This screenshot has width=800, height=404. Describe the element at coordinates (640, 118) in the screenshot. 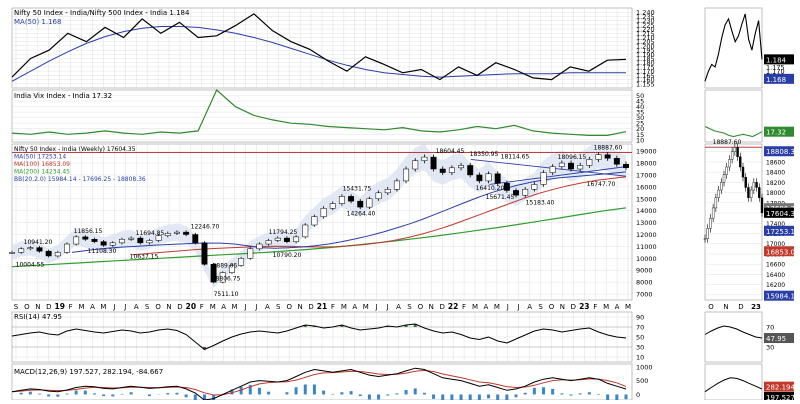

I see `vix-y-tick: 30` at that location.